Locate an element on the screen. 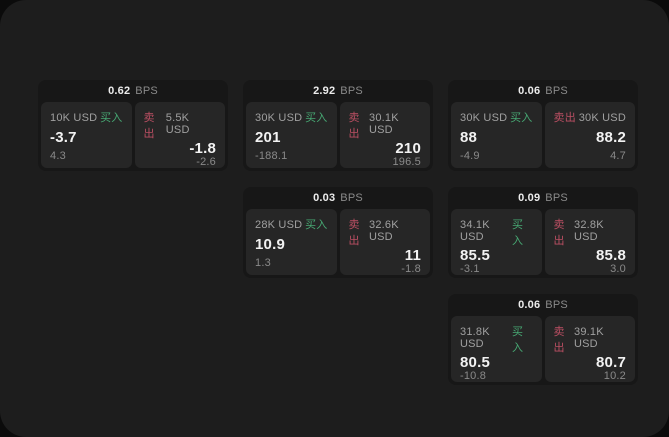  sell-tile: 卖出 32.6K USD 11 -1.8 is located at coordinates (384, 242).